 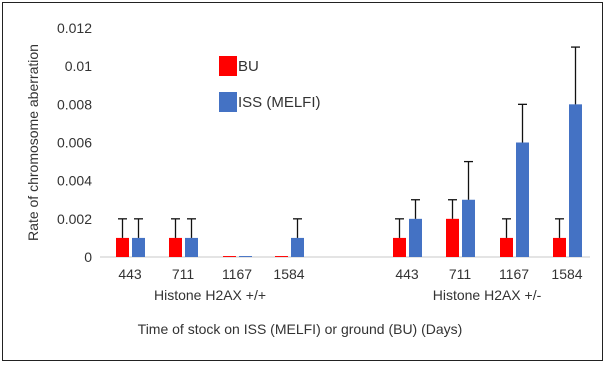 I want to click on legend-label: ISS (MELFI), so click(x=279, y=102).